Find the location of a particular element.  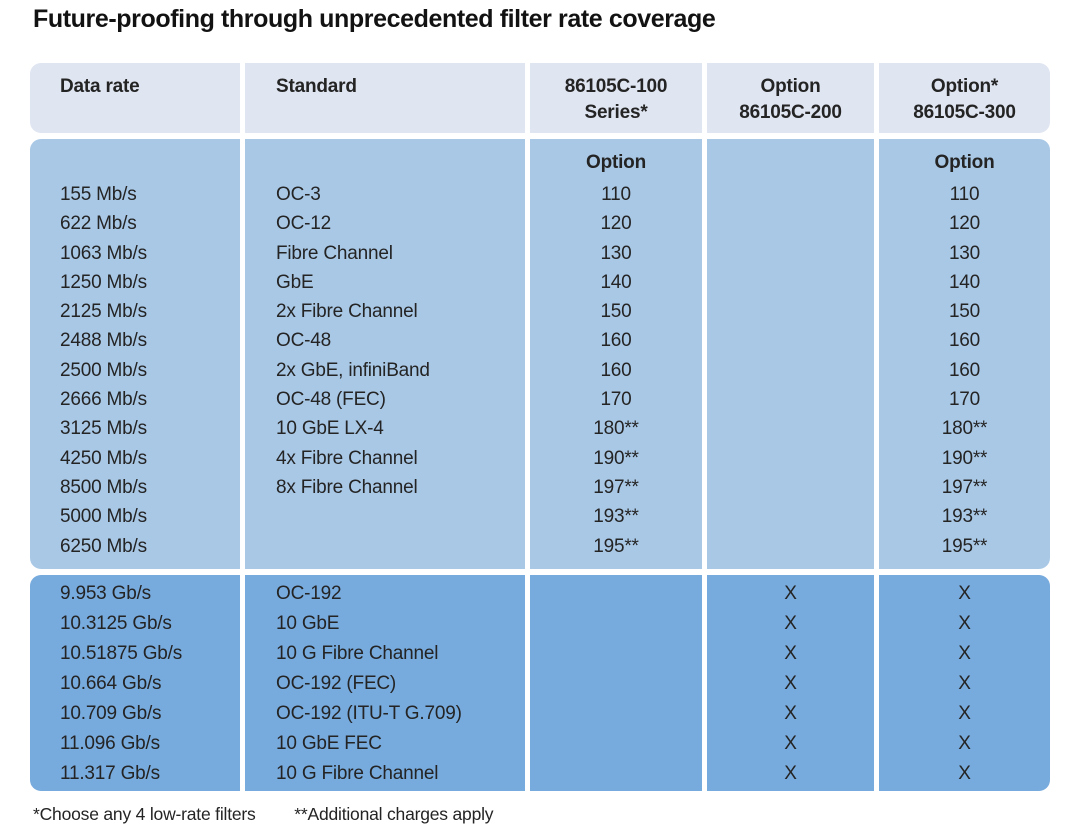

table-cell: 170 is located at coordinates (964, 400).